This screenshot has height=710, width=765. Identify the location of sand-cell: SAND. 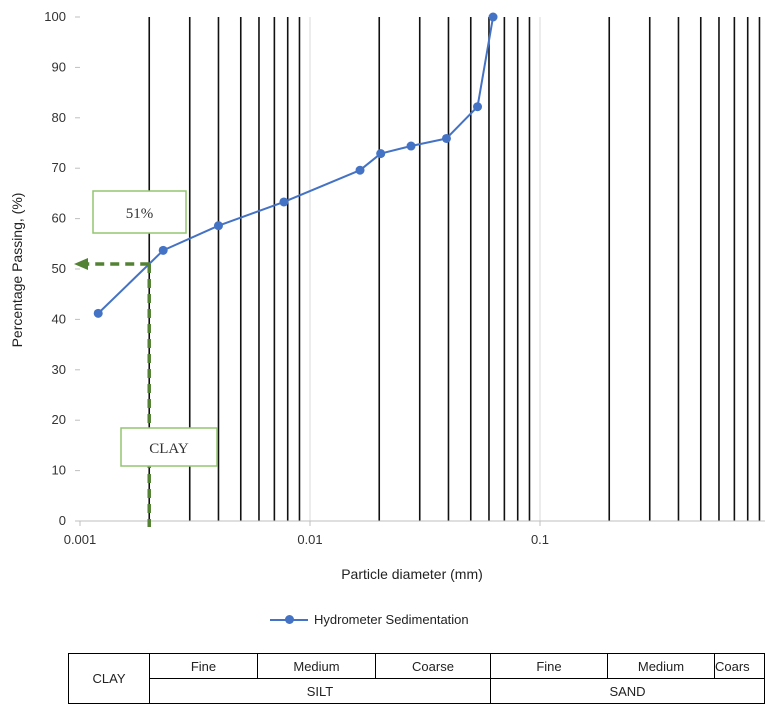
(627, 691).